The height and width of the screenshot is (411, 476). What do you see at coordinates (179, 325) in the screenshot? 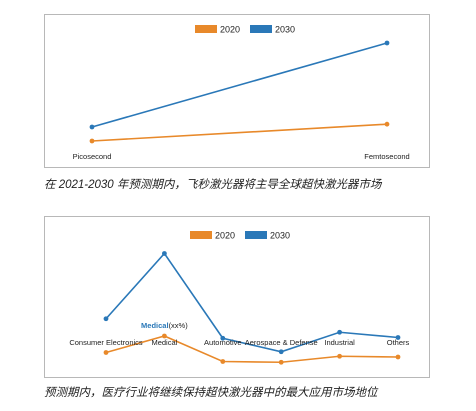
I see `annotation-suffix: (xx%)` at bounding box center [179, 325].